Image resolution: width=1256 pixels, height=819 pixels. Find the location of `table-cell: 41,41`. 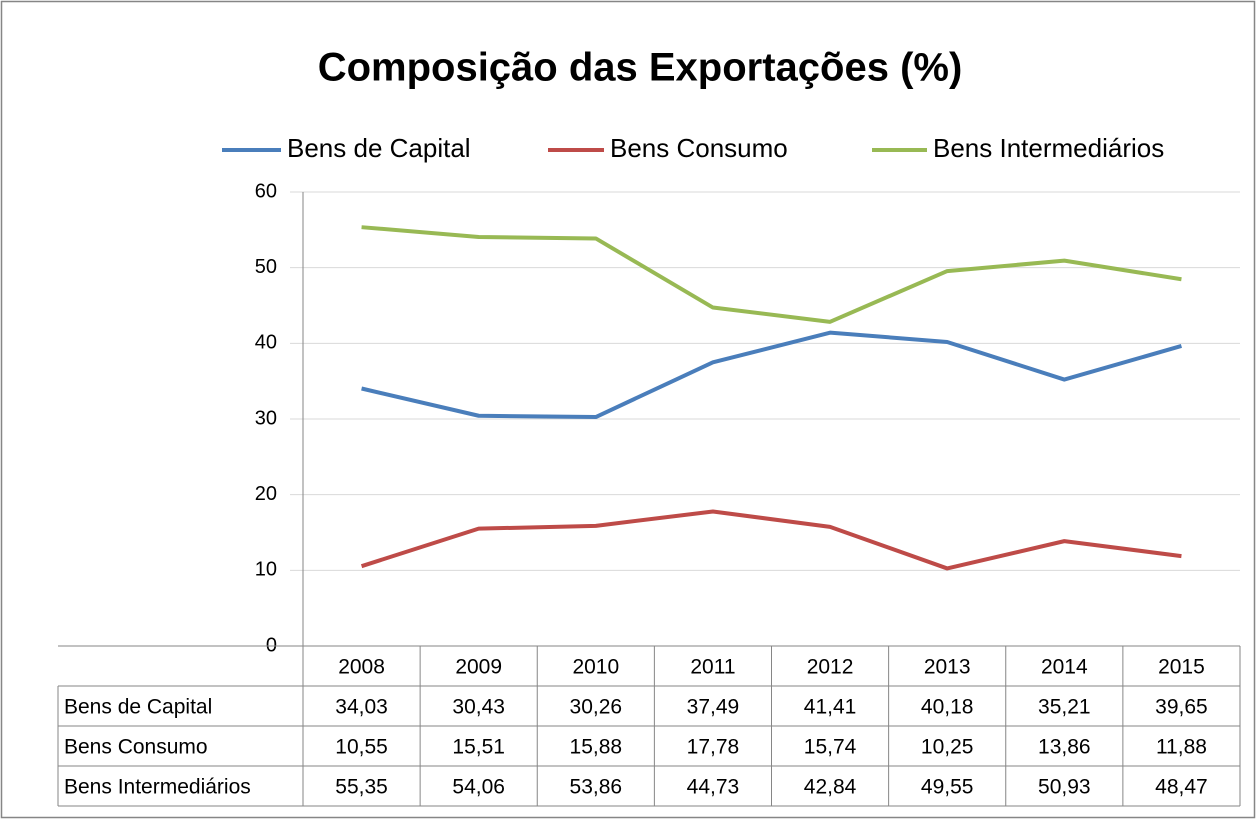

table-cell: 41,41 is located at coordinates (830, 707).